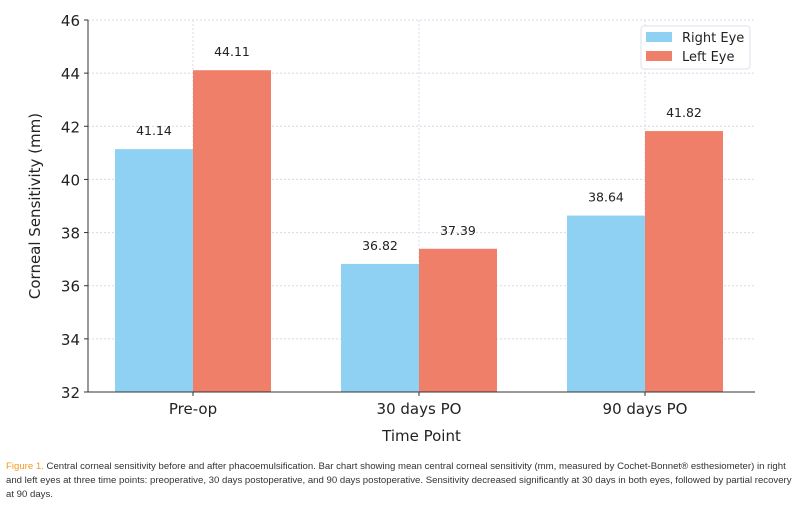  Describe the element at coordinates (70, 393) in the screenshot. I see `y-tick-label: 32` at that location.